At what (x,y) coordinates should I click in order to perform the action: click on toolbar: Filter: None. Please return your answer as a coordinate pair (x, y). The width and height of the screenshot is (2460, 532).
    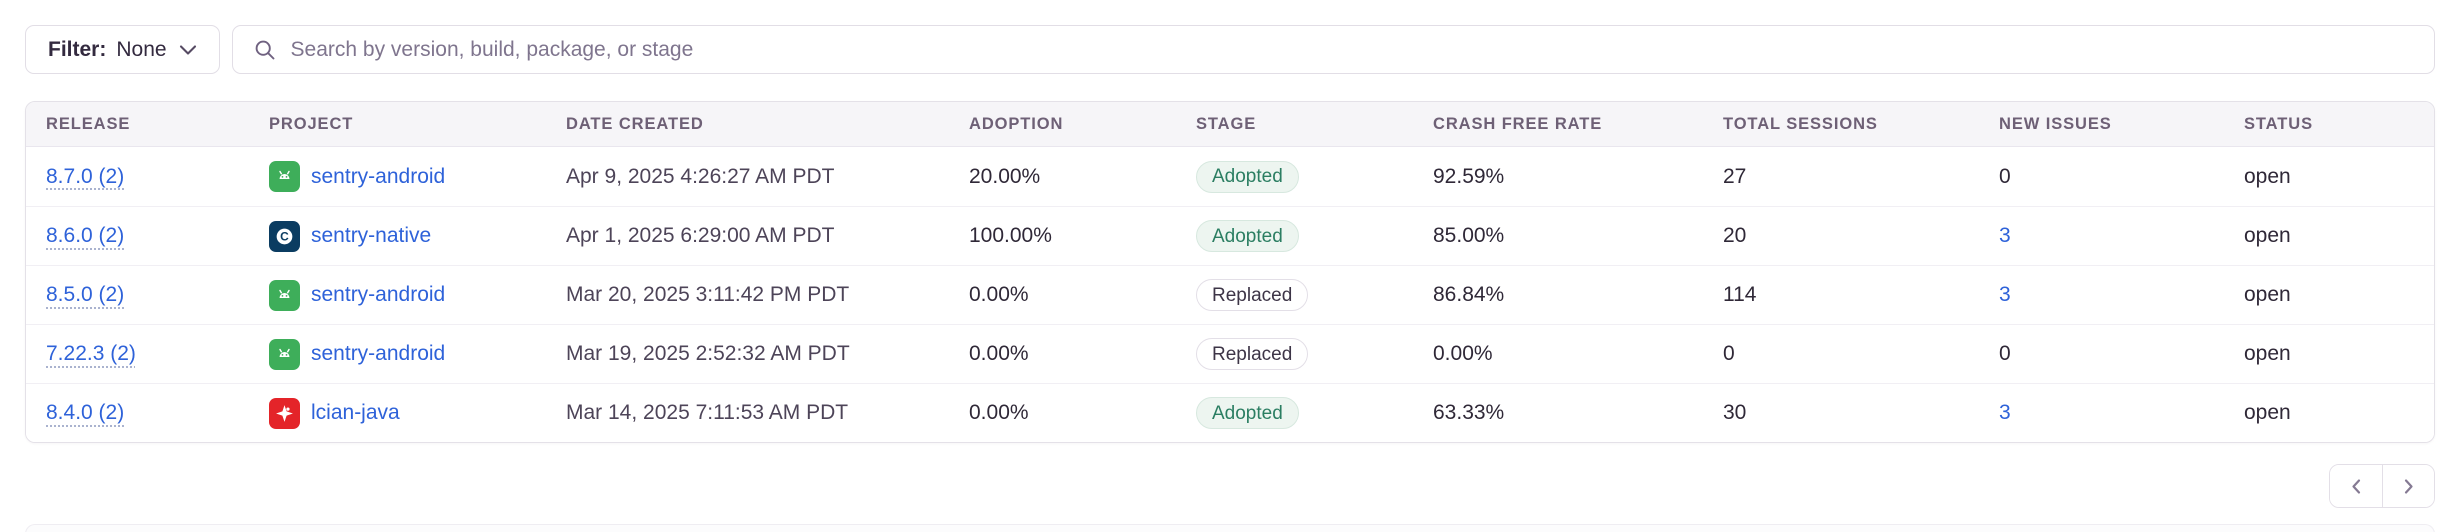
    Looking at the image, I should click on (1230, 49).